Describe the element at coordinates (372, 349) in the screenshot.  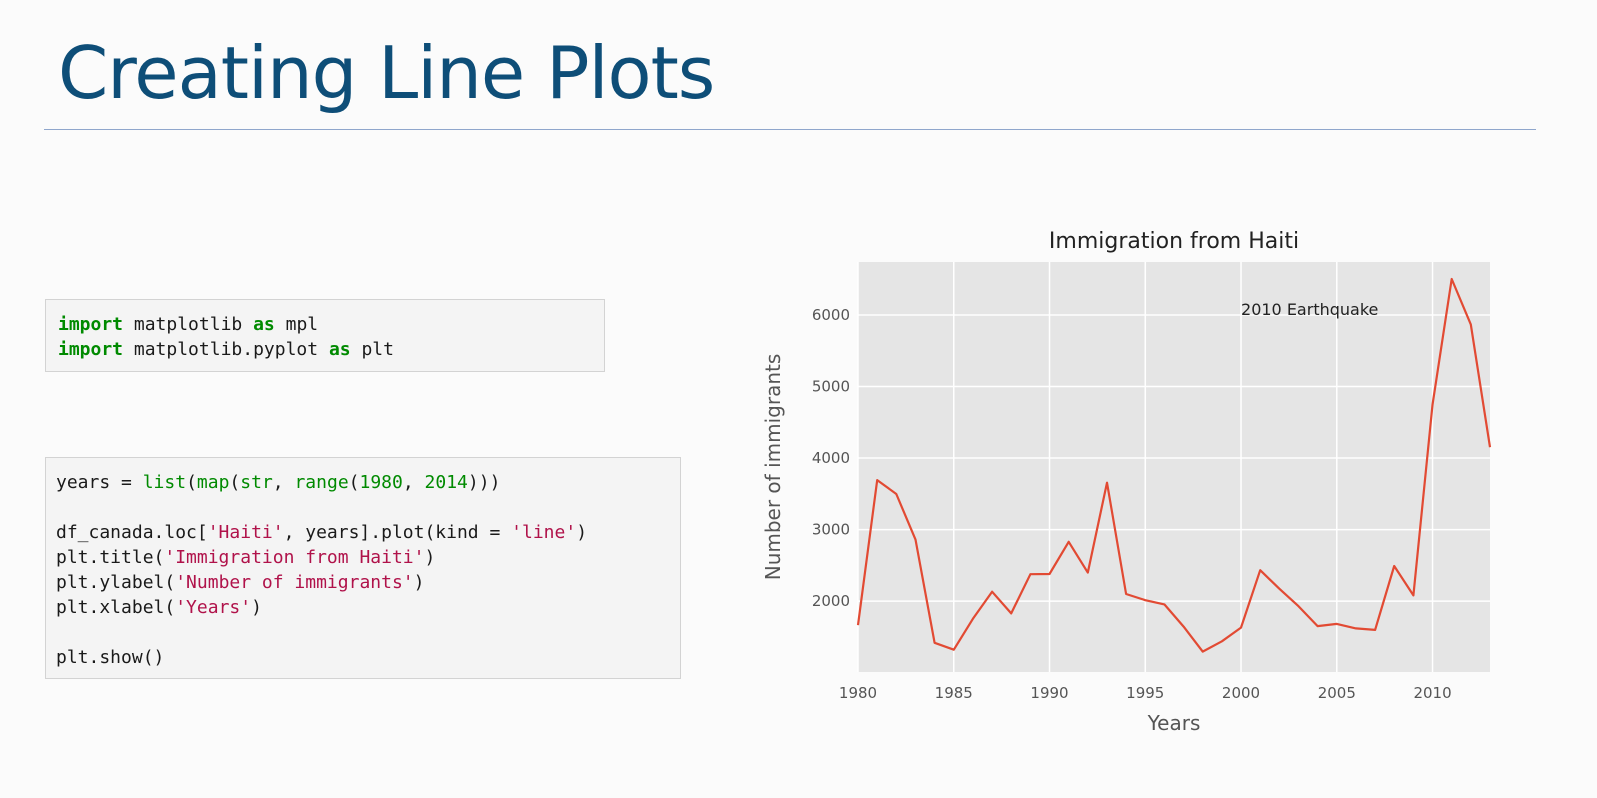
I see `code-token: plt` at that location.